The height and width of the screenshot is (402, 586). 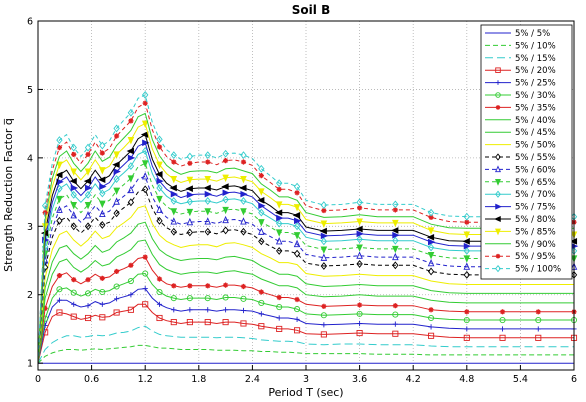 What do you see at coordinates (535, 108) in the screenshot?
I see `legend-label: 5% / 35%` at bounding box center [535, 108].